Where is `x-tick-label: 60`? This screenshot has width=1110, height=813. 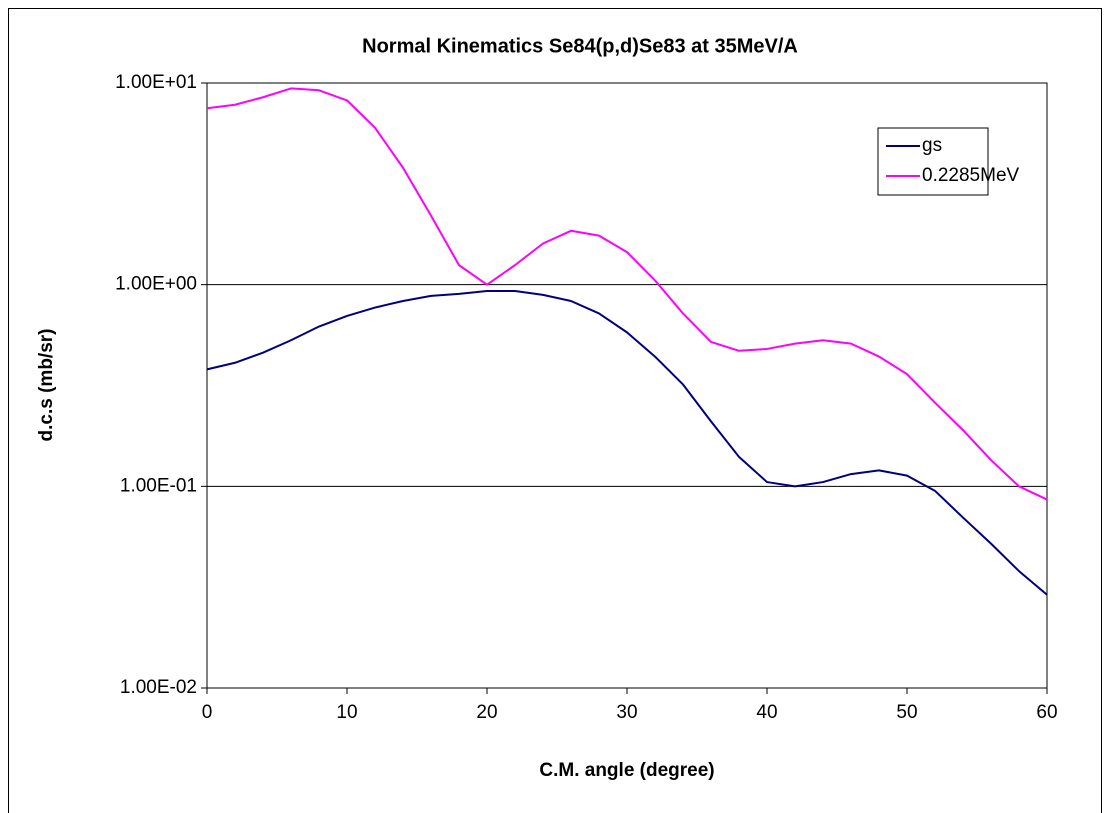
x-tick-label: 60 is located at coordinates (1046, 712).